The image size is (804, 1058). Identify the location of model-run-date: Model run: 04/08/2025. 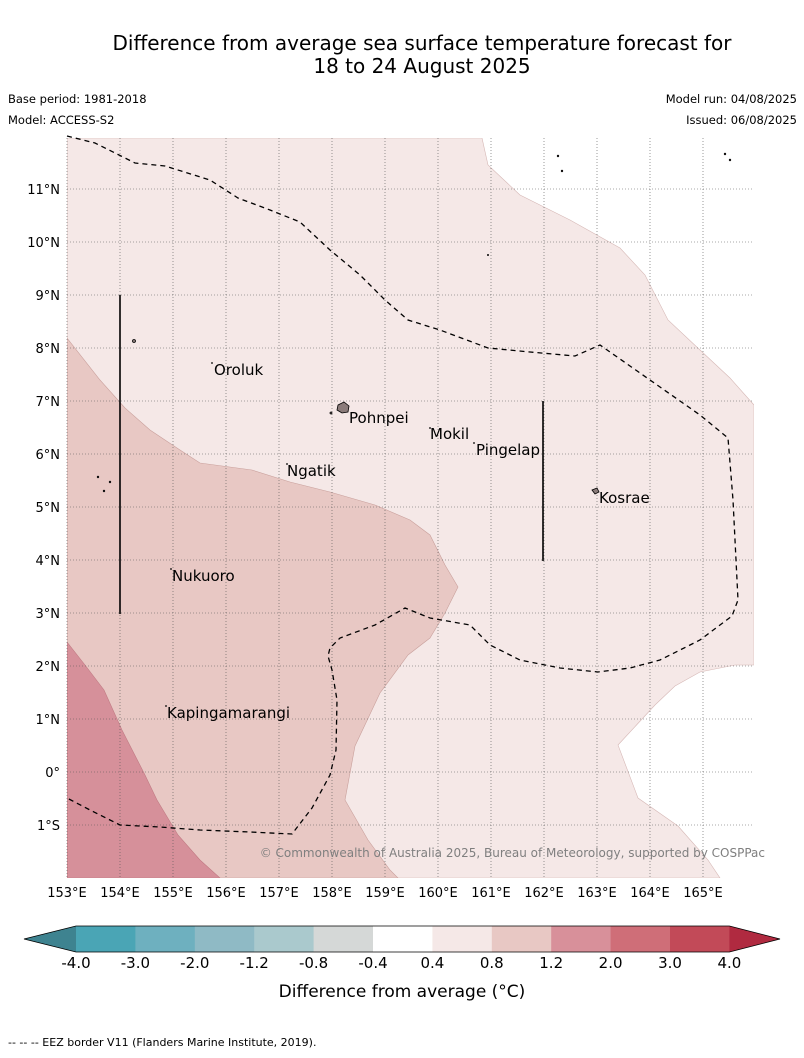
(731, 99).